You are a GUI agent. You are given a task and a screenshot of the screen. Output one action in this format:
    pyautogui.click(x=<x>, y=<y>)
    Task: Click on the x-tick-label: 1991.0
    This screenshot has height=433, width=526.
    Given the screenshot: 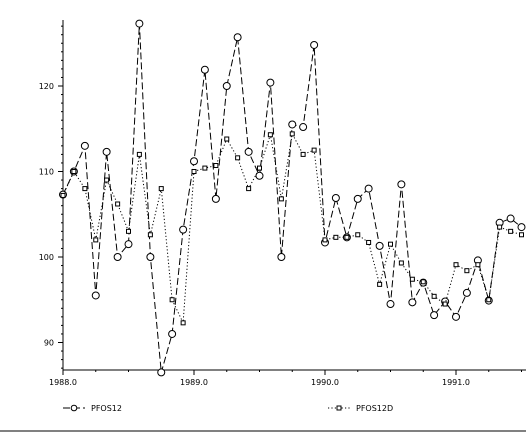 What is the action you would take?
    pyautogui.click(x=456, y=382)
    